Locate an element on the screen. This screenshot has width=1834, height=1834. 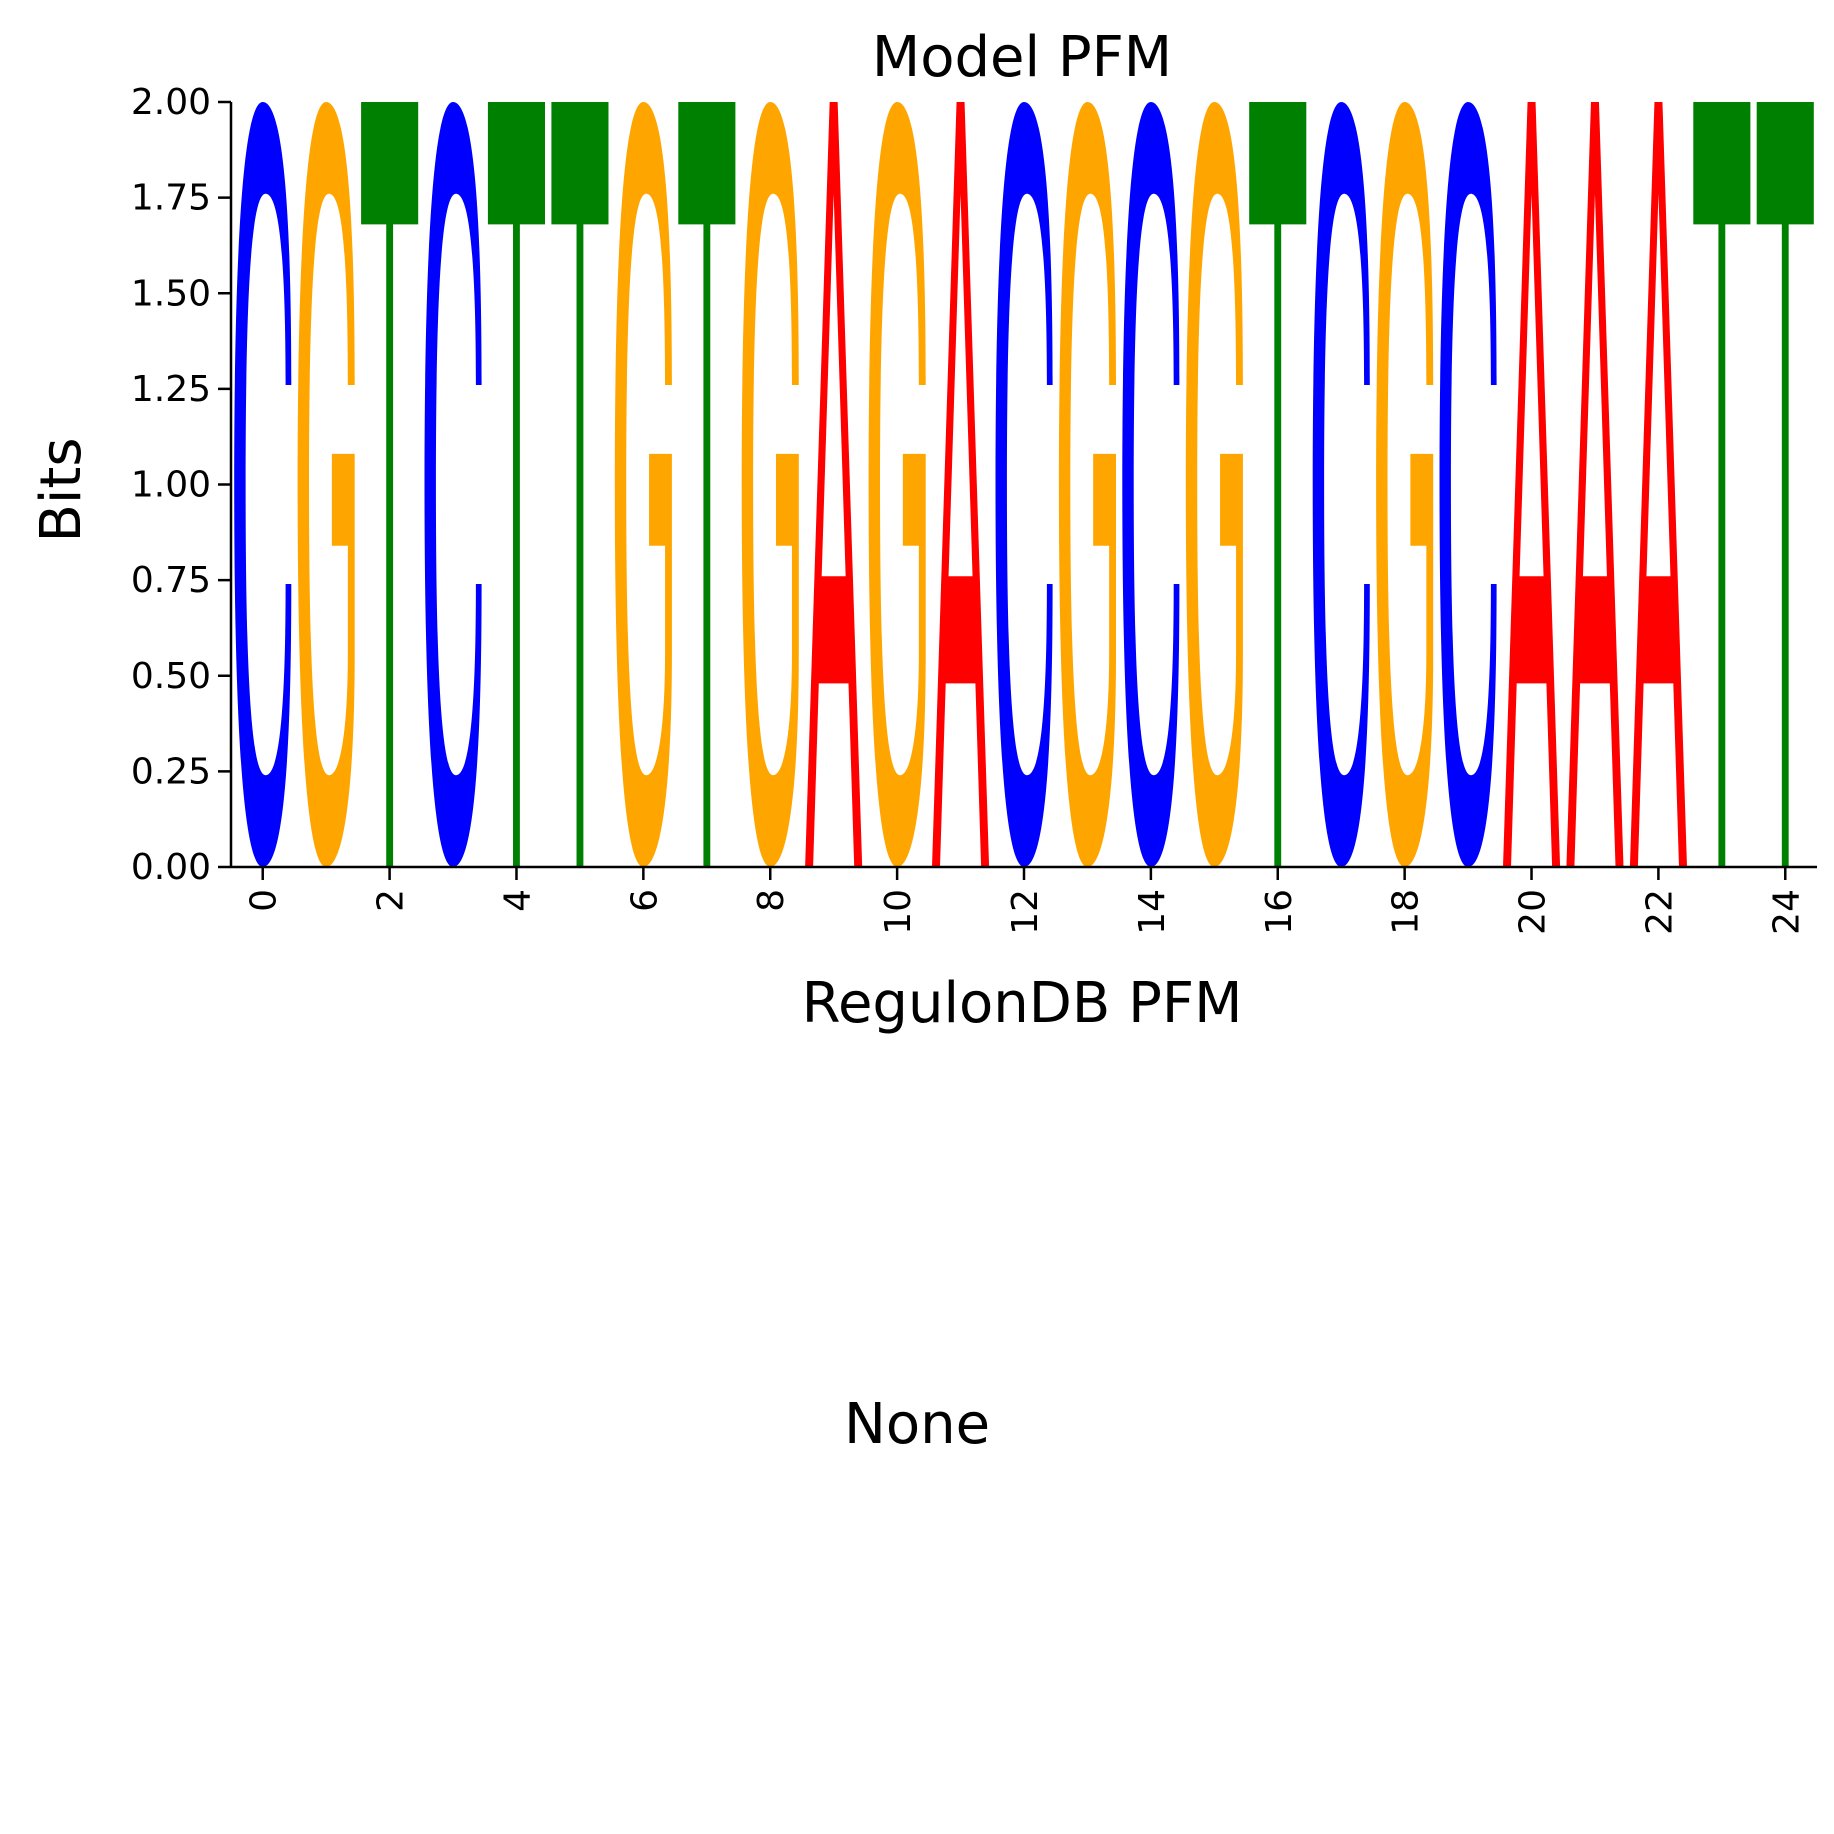
x-tick-label: 18 is located at coordinates (1406, 912).